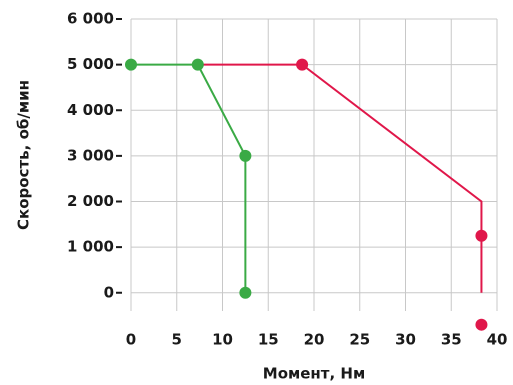 The image size is (513, 385). What do you see at coordinates (90, 201) in the screenshot?
I see `y-tick-label: 2 000` at bounding box center [90, 201].